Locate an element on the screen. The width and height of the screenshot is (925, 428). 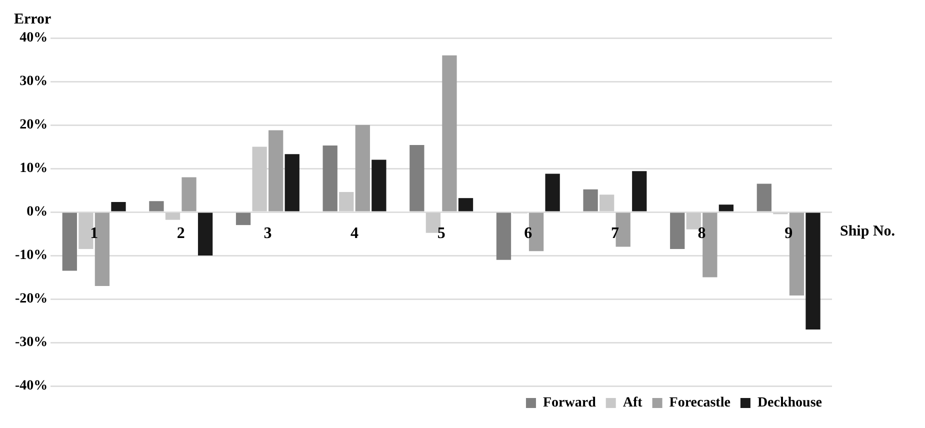
y-tick-label: 20% is located at coordinates (34, 125).